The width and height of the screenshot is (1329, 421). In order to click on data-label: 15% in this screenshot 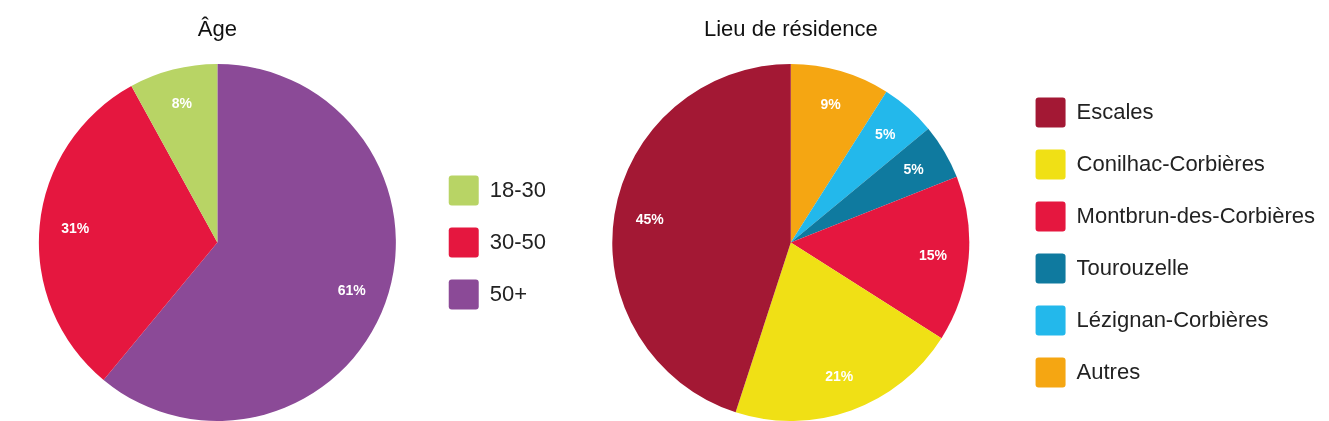, I will do `click(933, 254)`.